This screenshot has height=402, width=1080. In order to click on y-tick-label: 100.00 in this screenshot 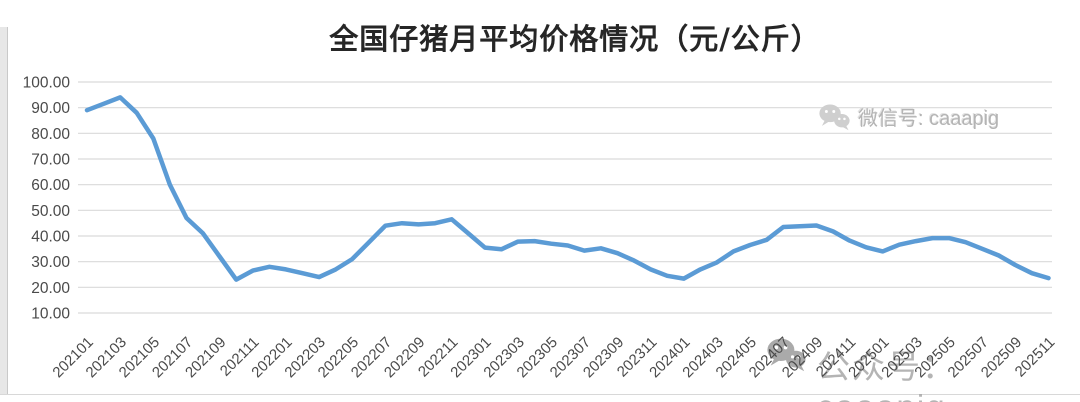, I will do `click(47, 83)`.